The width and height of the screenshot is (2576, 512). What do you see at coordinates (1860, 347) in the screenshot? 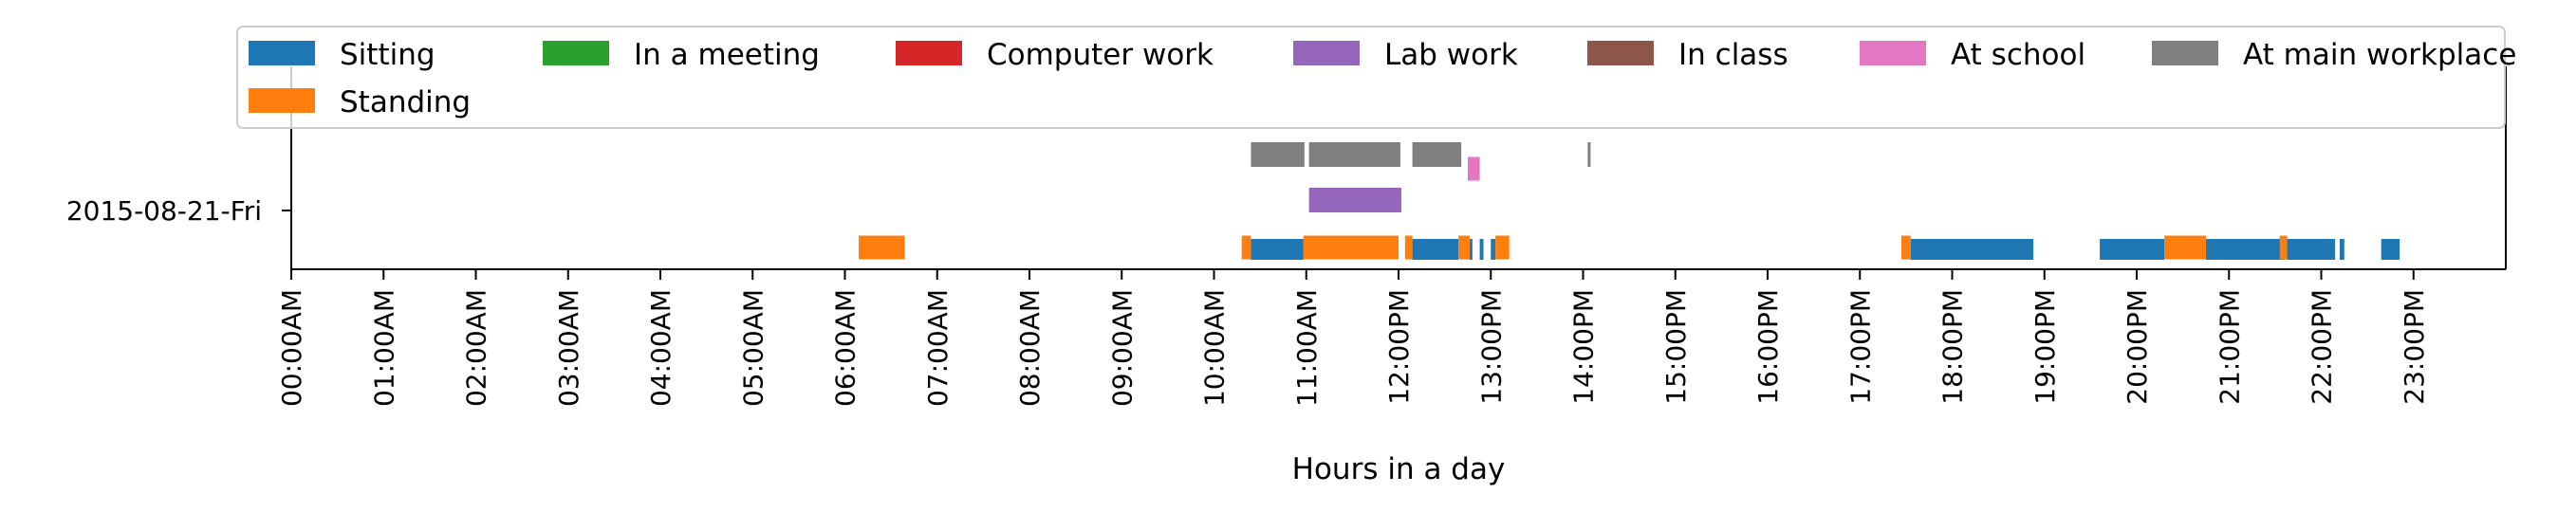
I see `x-tick-label: 17:00PM` at bounding box center [1860, 347].